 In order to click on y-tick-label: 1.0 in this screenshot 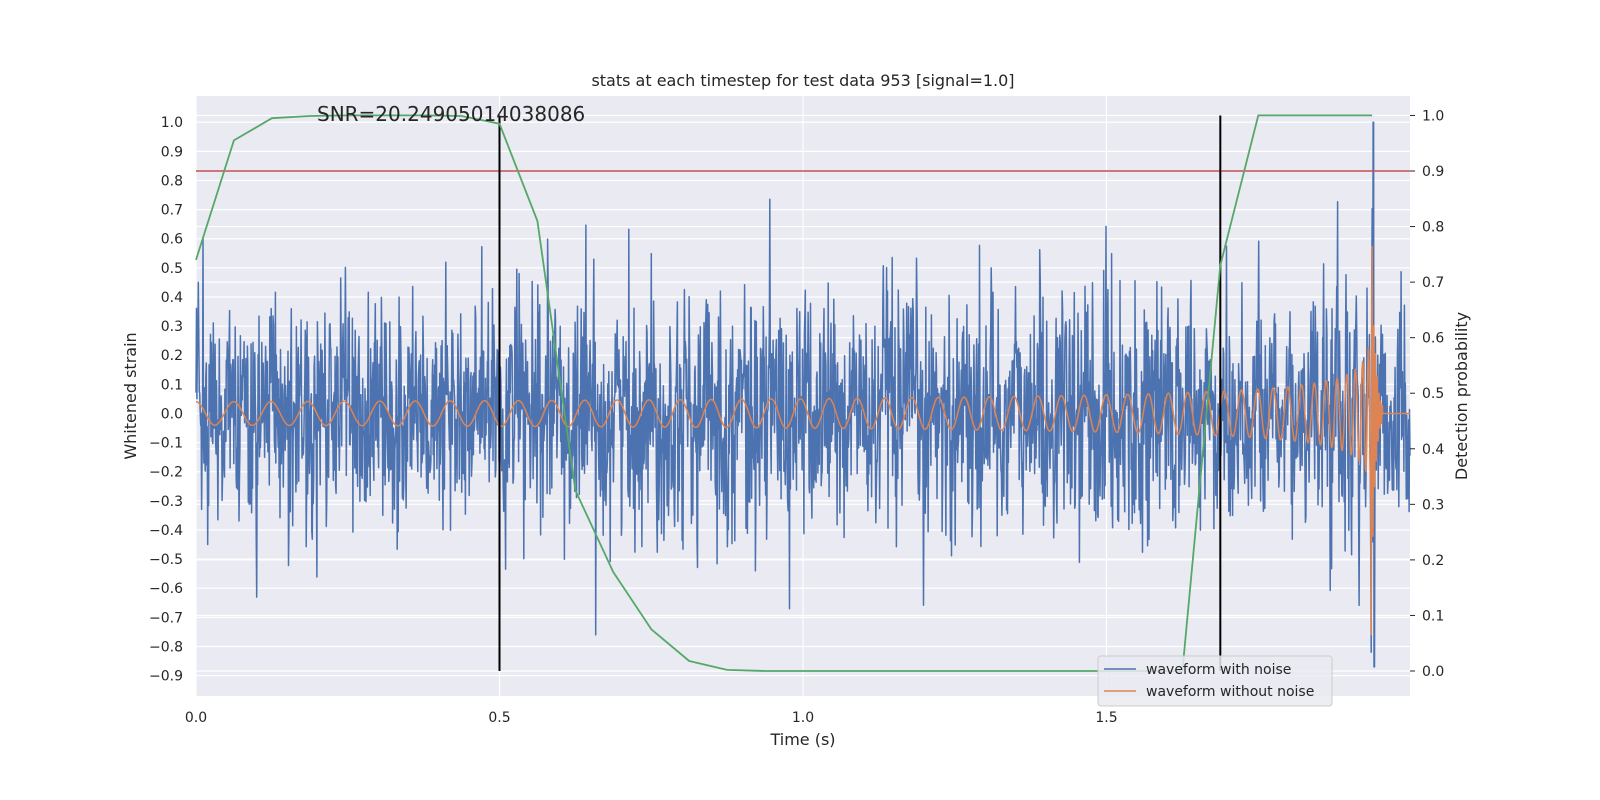, I will do `click(172, 123)`.